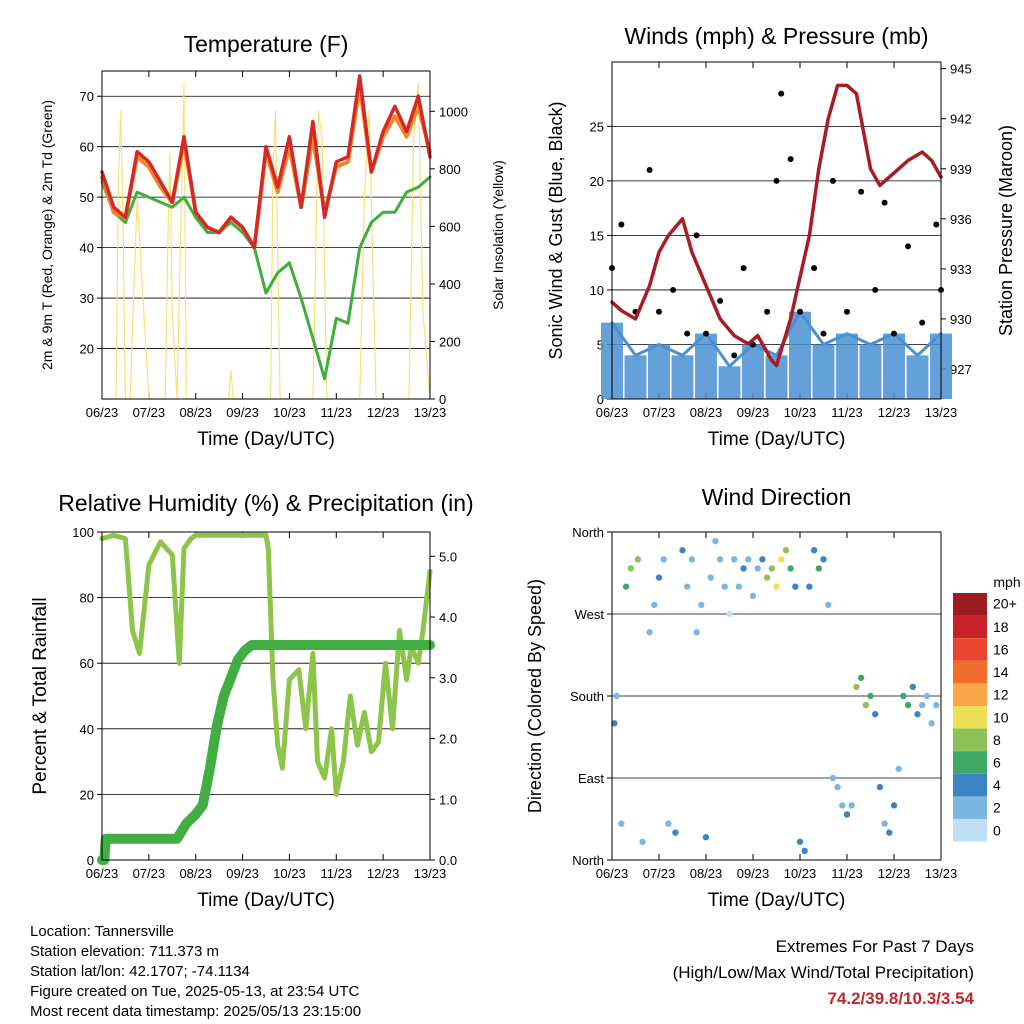 This screenshot has width=1024, height=1024. What do you see at coordinates (587, 696) in the screenshot?
I see `y-tick-label: South` at bounding box center [587, 696].